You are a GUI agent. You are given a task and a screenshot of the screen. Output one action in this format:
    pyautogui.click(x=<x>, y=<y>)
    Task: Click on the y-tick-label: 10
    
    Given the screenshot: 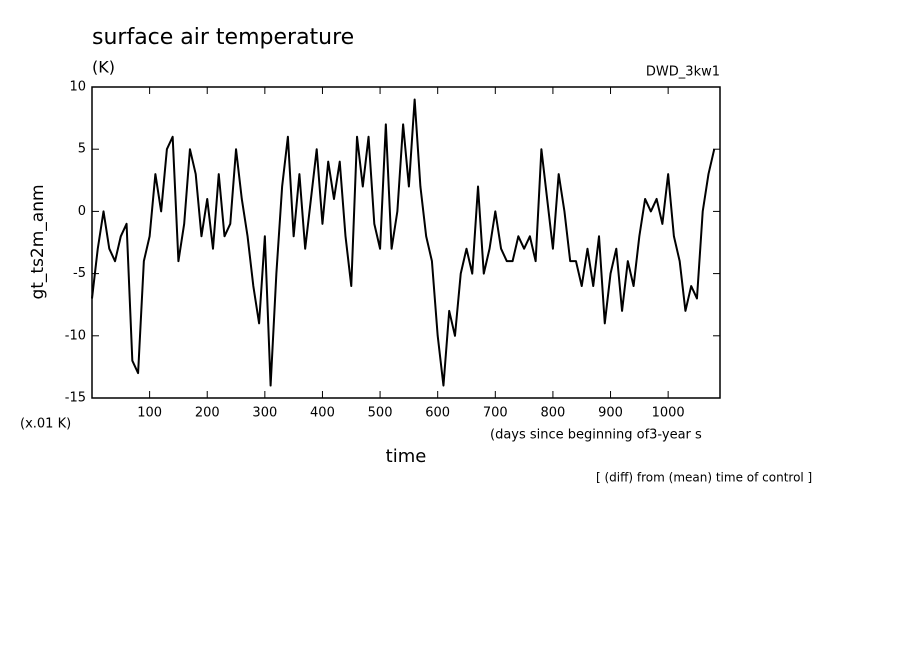 What is the action you would take?
    pyautogui.click(x=77, y=87)
    